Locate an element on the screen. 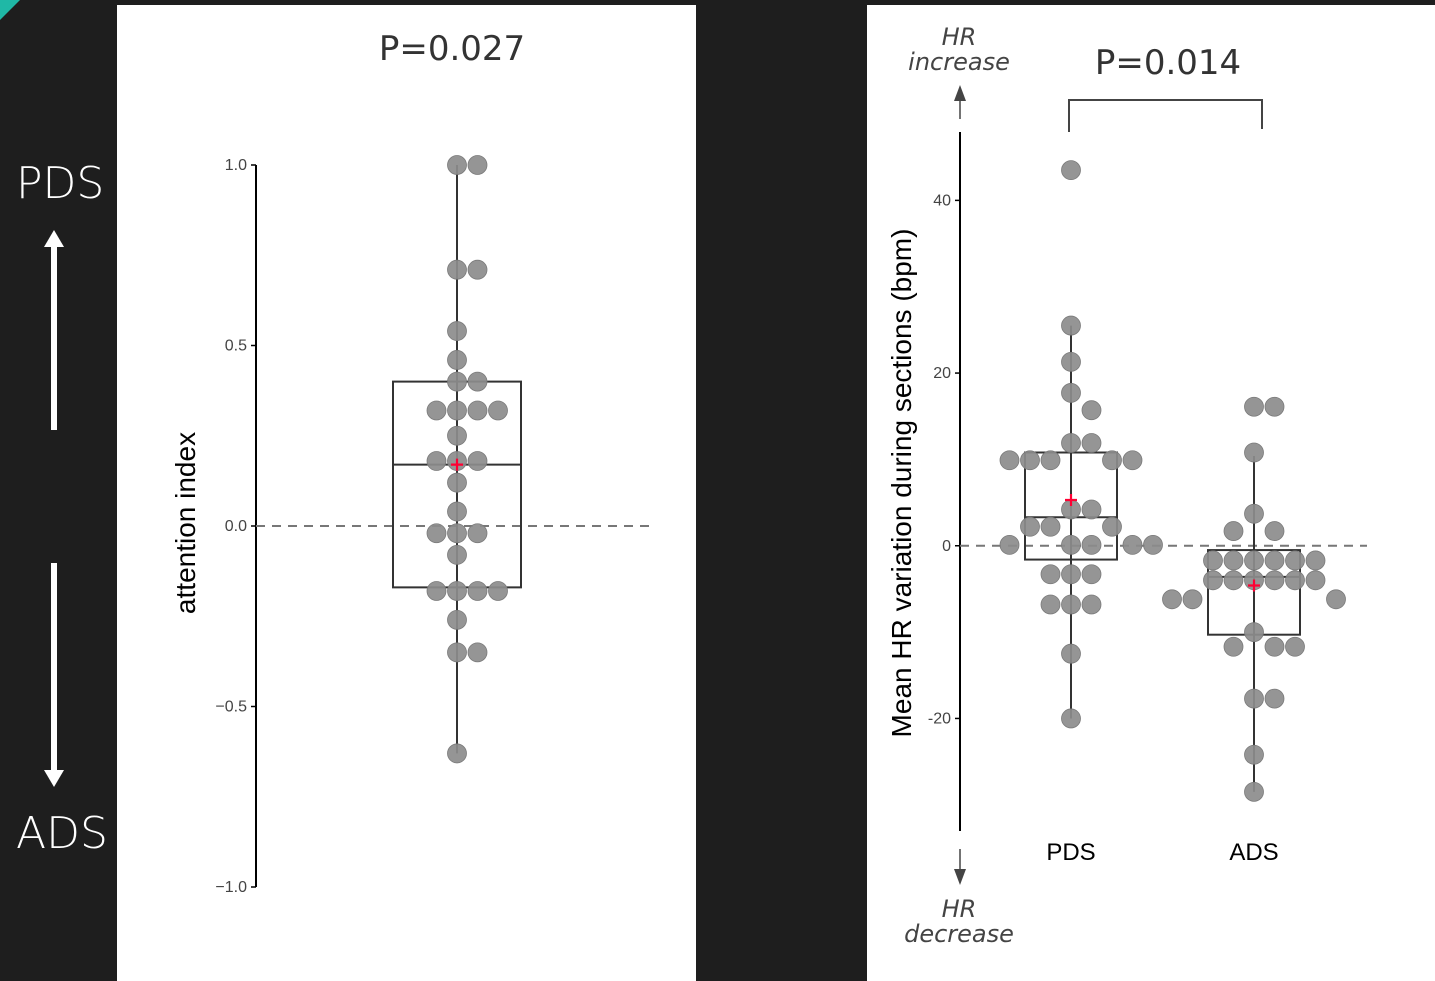 Image resolution: width=1435 pixels, height=981 pixels. chart-title: P=0.014 is located at coordinates (1168, 63).